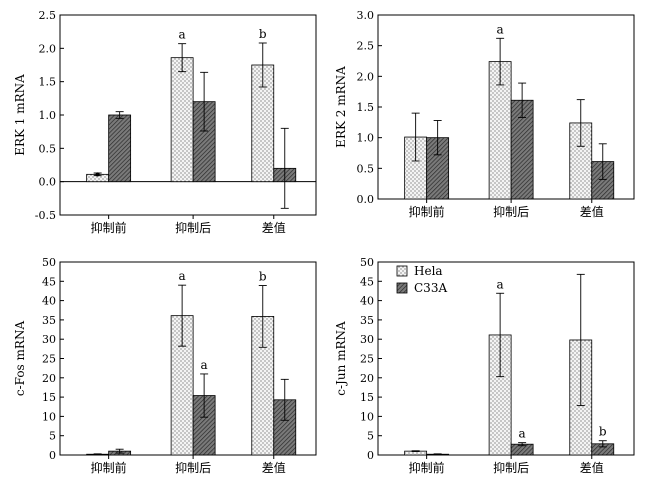 Image resolution: width=651 pixels, height=481 pixels. What do you see at coordinates (402, 288) in the screenshot?
I see `legend-swatch-c33a` at bounding box center [402, 288].